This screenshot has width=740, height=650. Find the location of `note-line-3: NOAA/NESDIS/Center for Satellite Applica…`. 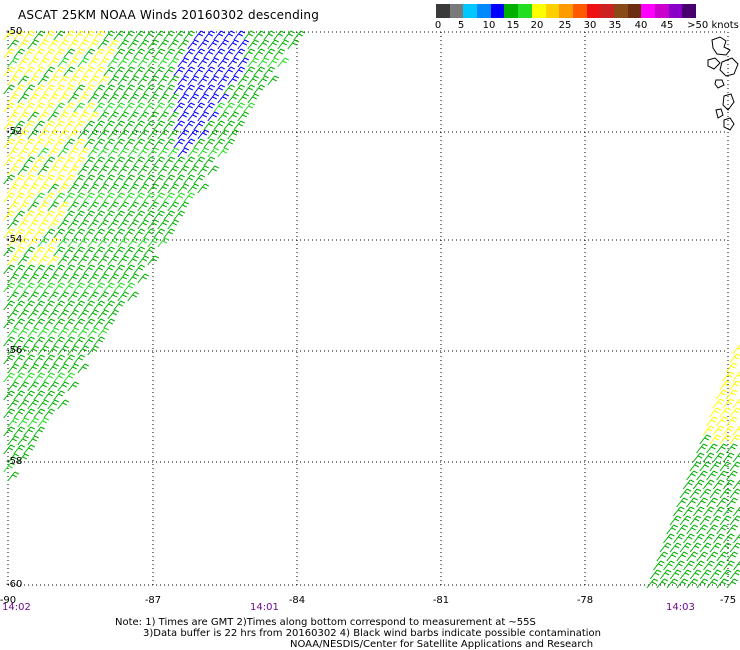

note-line-3: NOAA/NESDIS/Center for Satellite Applica… is located at coordinates (442, 644).